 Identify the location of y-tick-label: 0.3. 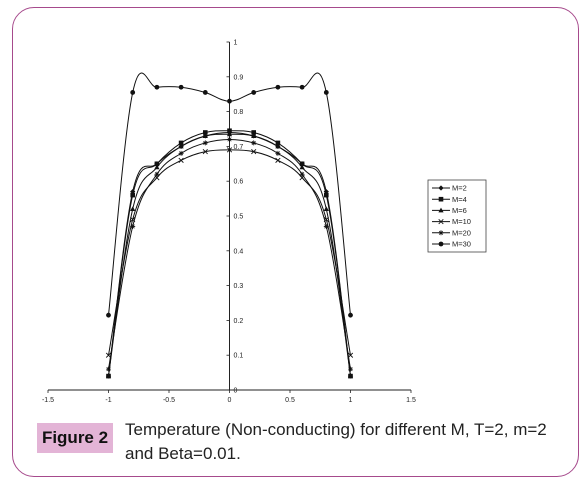
(239, 286).